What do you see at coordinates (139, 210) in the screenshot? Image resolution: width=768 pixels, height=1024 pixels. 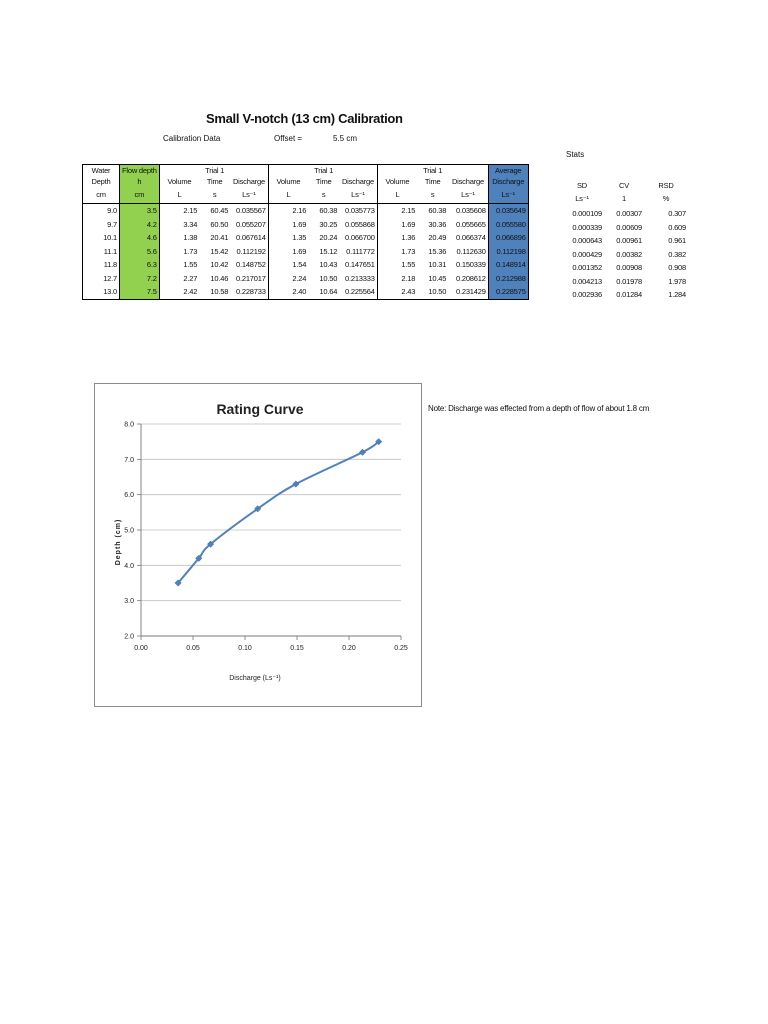 I see `table-cell: 3.5` at bounding box center [139, 210].